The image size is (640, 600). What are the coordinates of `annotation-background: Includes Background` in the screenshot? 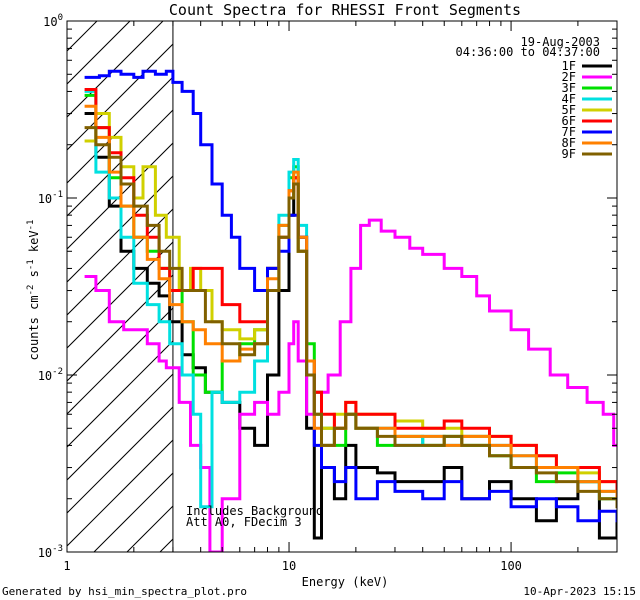 It's located at (254, 511).